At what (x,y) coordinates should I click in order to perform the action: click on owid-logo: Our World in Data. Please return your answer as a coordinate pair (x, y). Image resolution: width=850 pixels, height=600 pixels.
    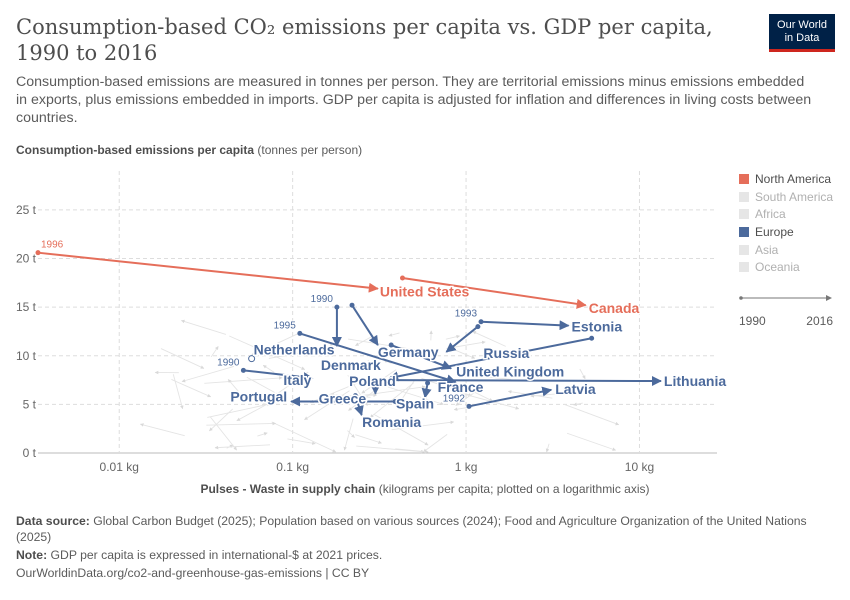
    Looking at the image, I should click on (802, 33).